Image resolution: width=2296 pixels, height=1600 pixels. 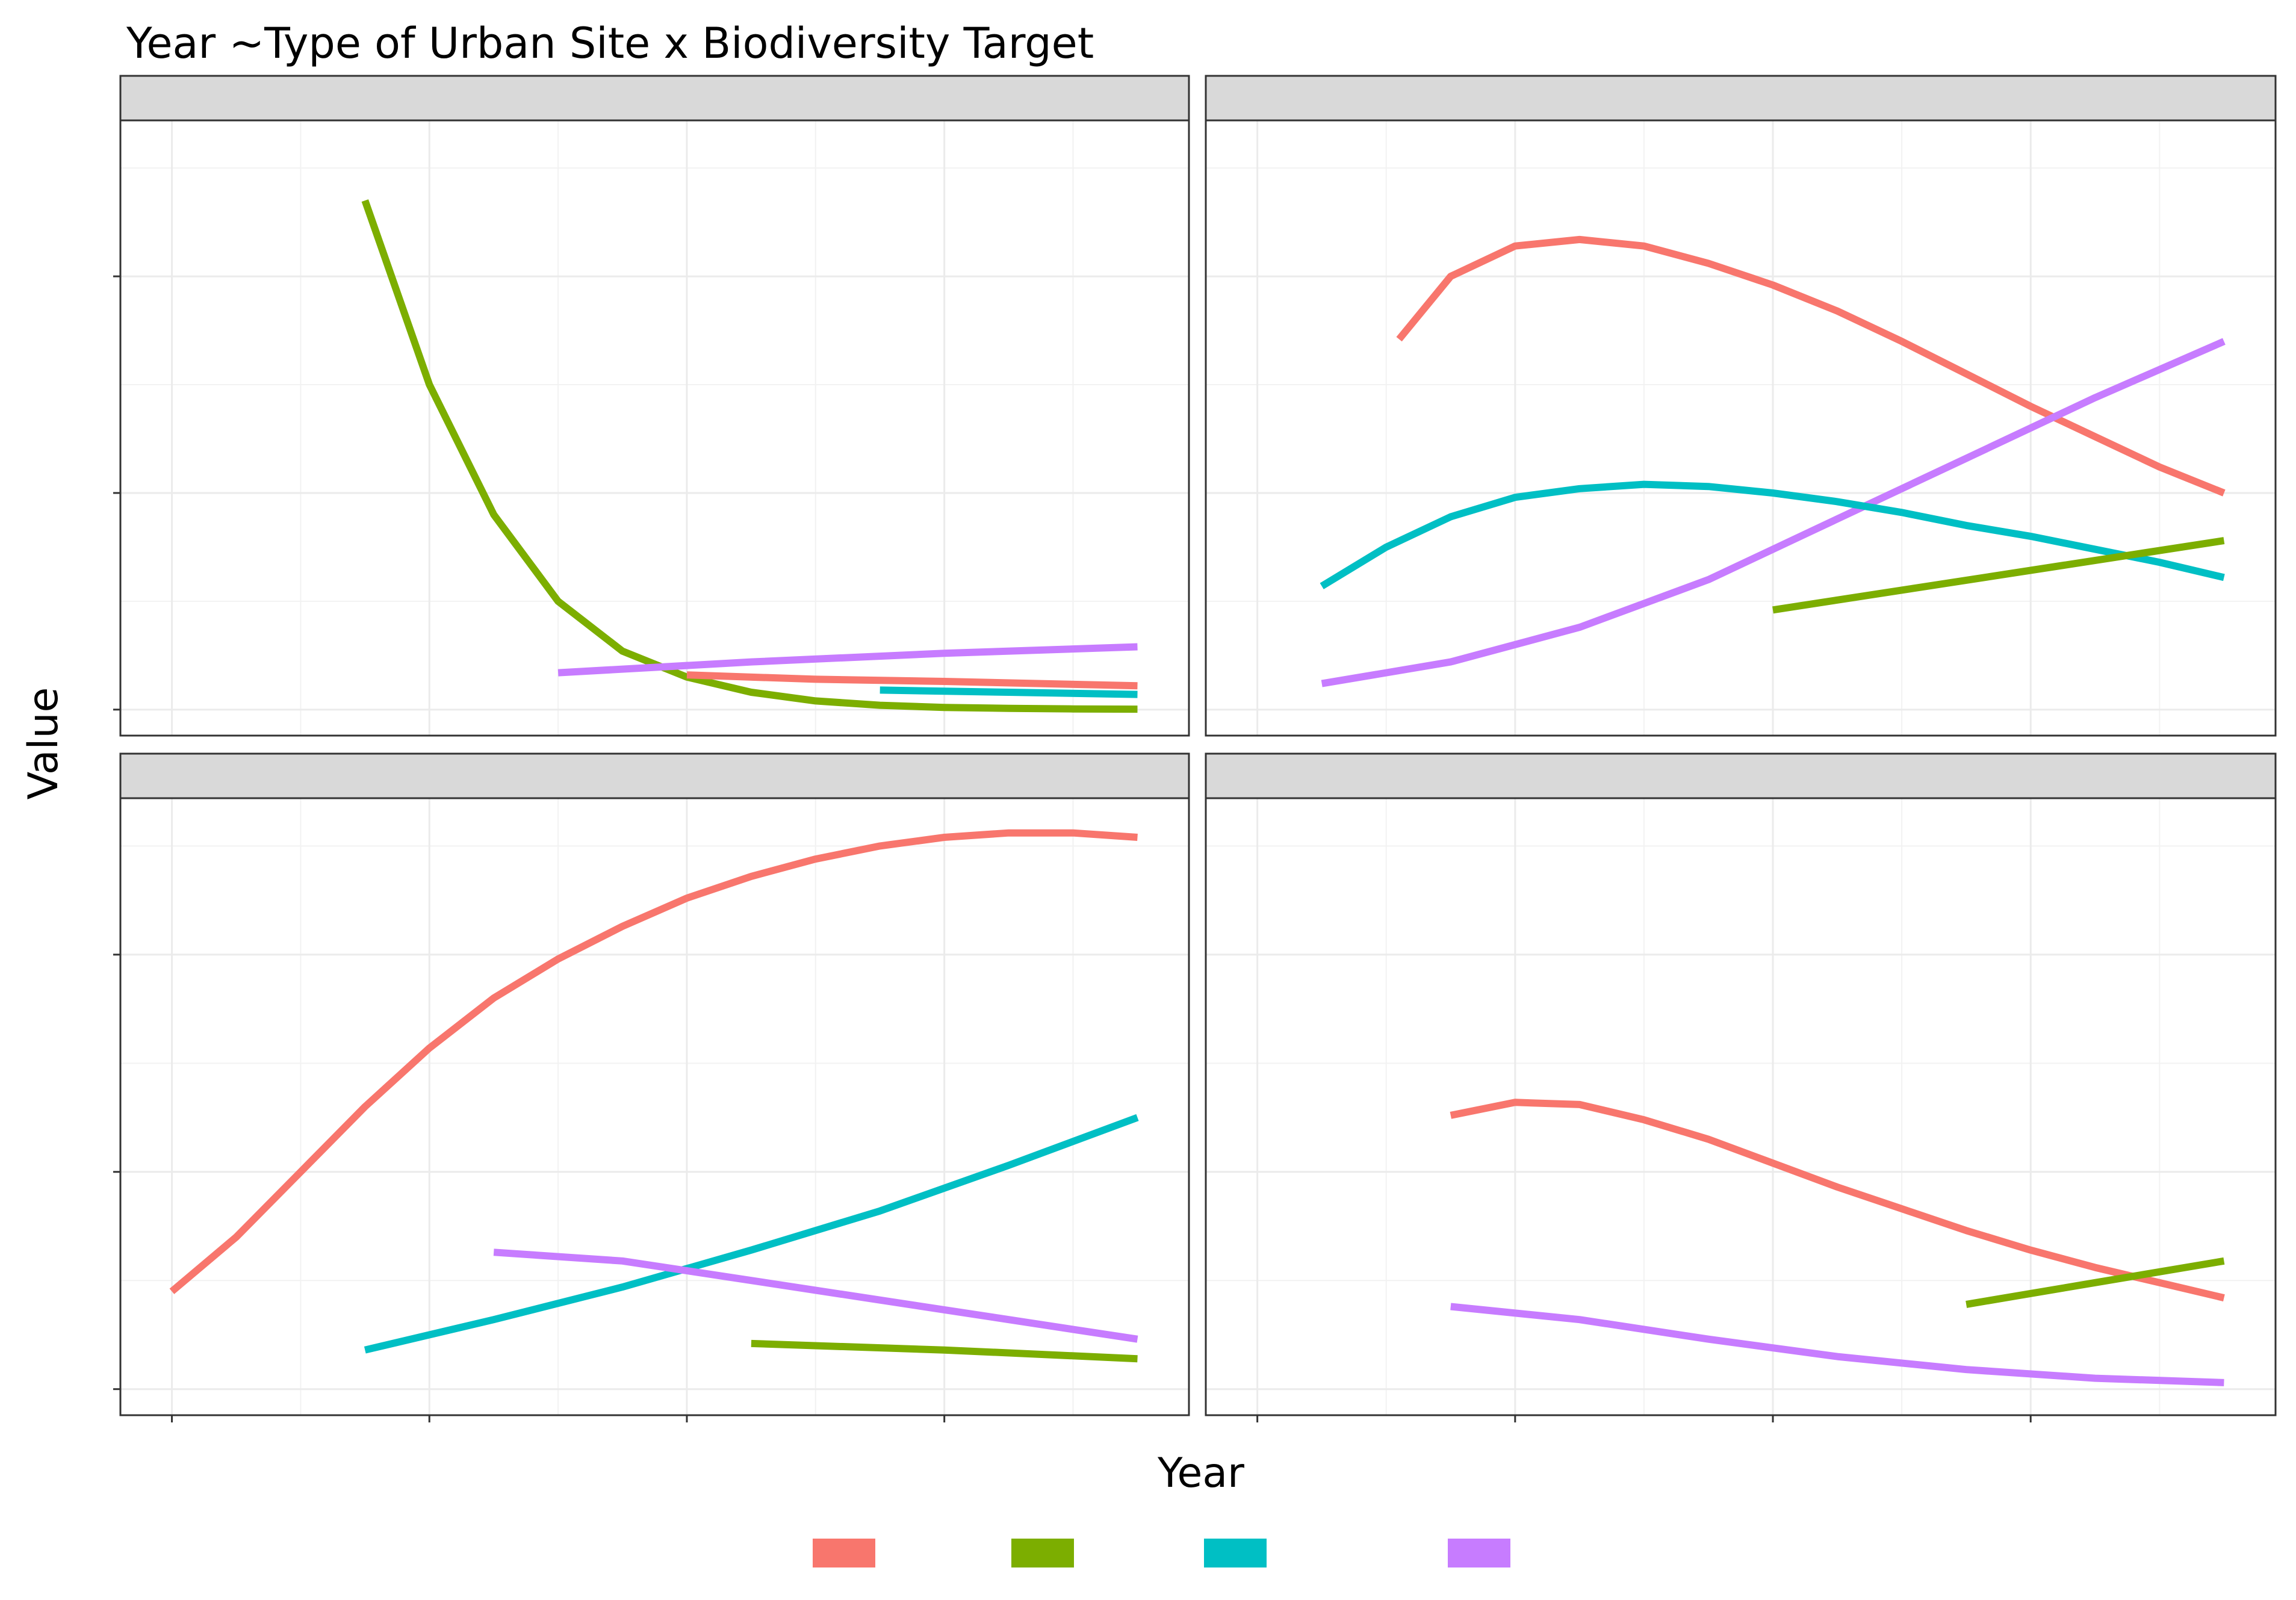 I want to click on legend-key-plants, so click(x=1479, y=1553).